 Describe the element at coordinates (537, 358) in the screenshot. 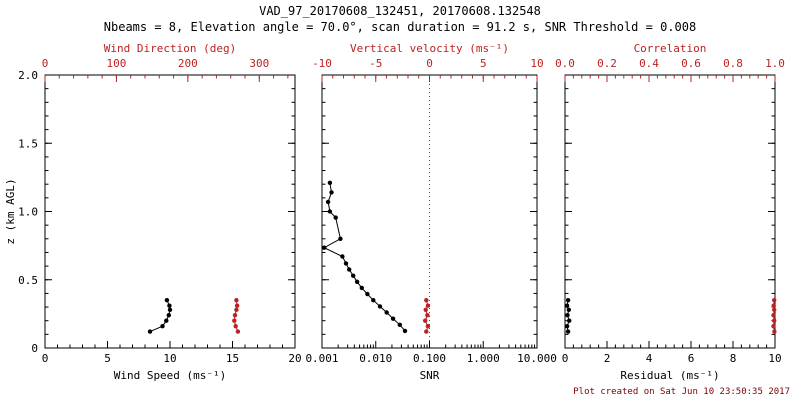

I see `x-tick-label: 10.000` at that location.